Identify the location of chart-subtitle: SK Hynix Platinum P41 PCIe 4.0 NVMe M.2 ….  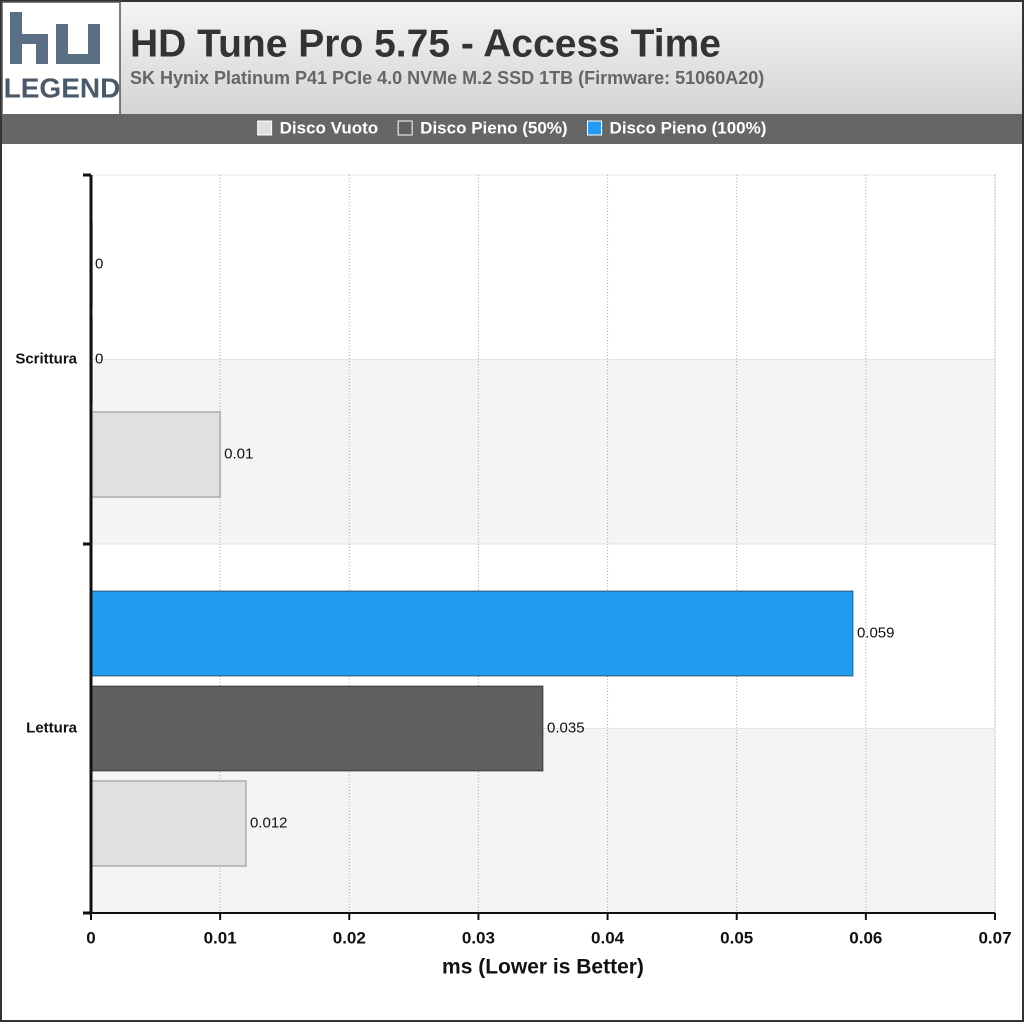
(447, 78).